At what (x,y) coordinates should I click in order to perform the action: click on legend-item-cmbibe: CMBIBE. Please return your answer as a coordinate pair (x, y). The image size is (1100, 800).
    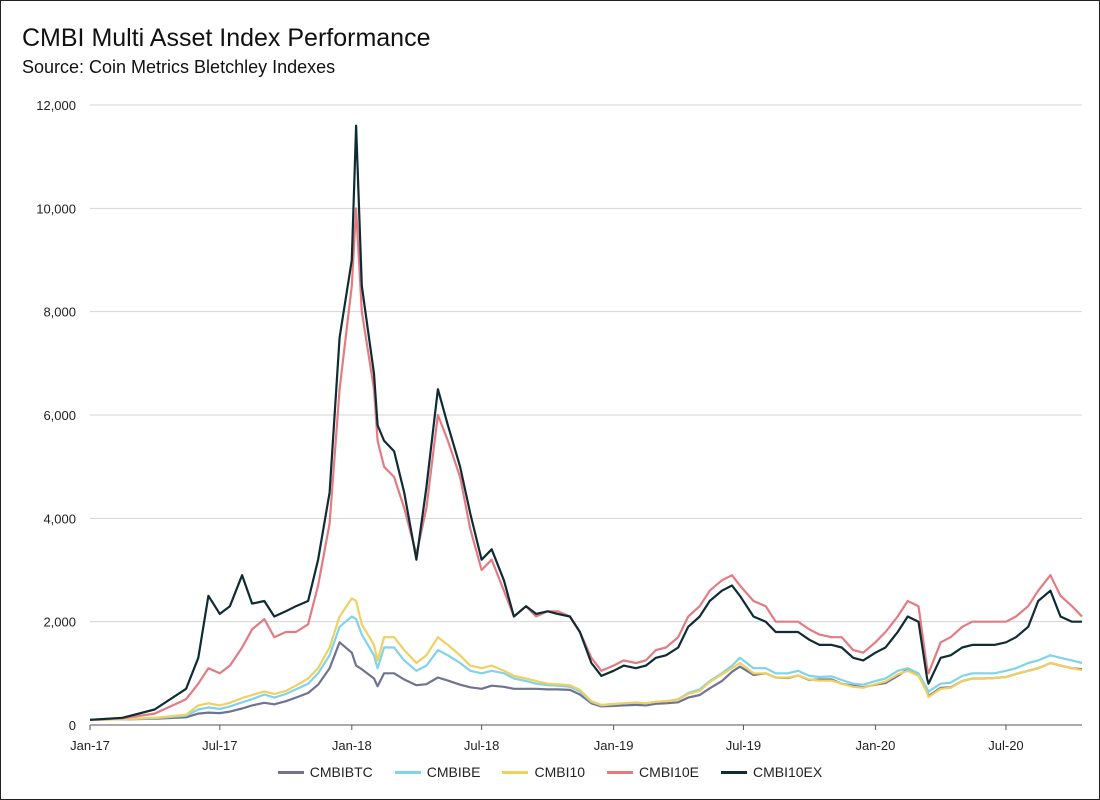
    Looking at the image, I should click on (437, 772).